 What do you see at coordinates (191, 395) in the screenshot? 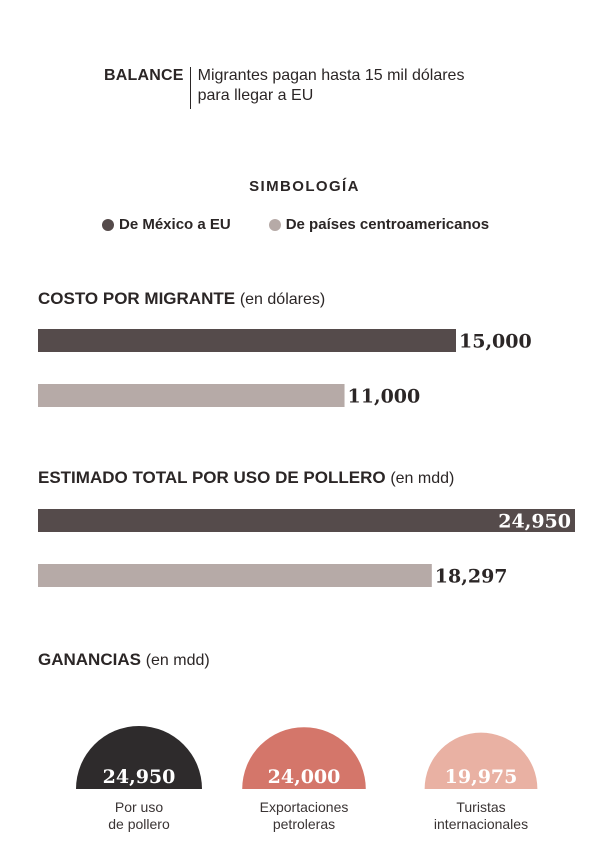
I see `costo-bar-centroamerica` at bounding box center [191, 395].